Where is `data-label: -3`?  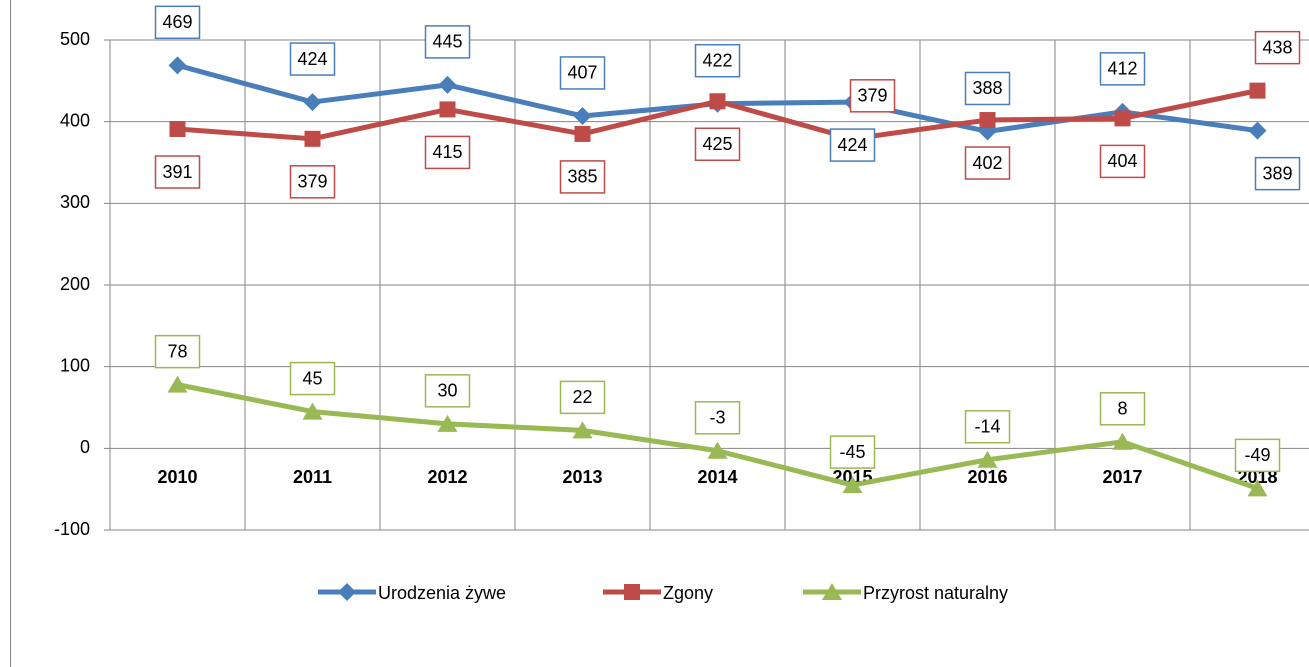 data-label: -3 is located at coordinates (717, 418).